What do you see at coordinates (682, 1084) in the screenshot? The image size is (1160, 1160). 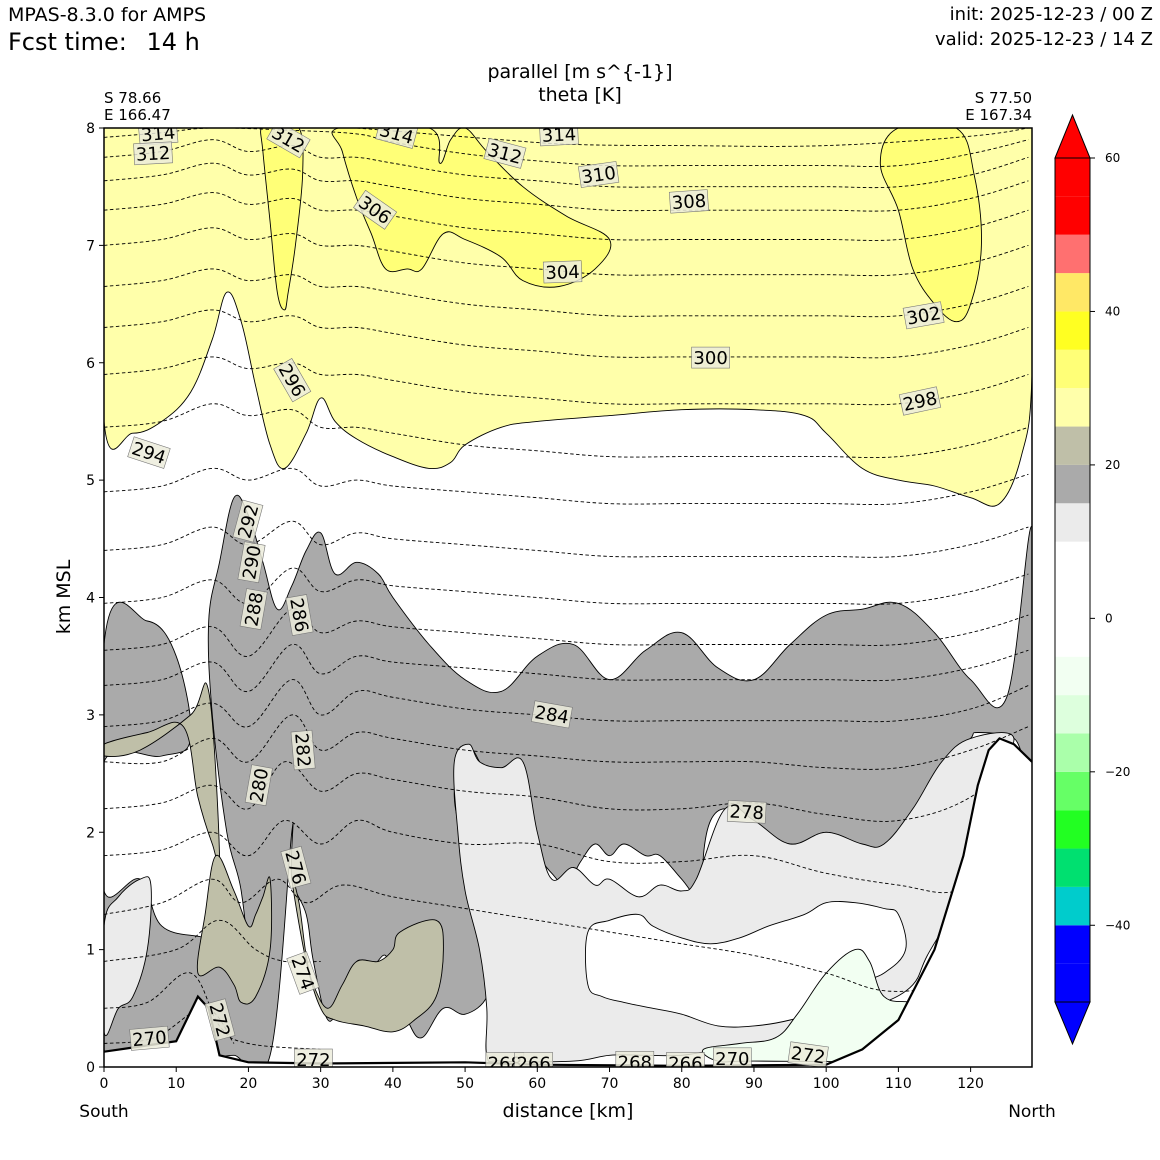 I see `x-tick-label: 80` at bounding box center [682, 1084].